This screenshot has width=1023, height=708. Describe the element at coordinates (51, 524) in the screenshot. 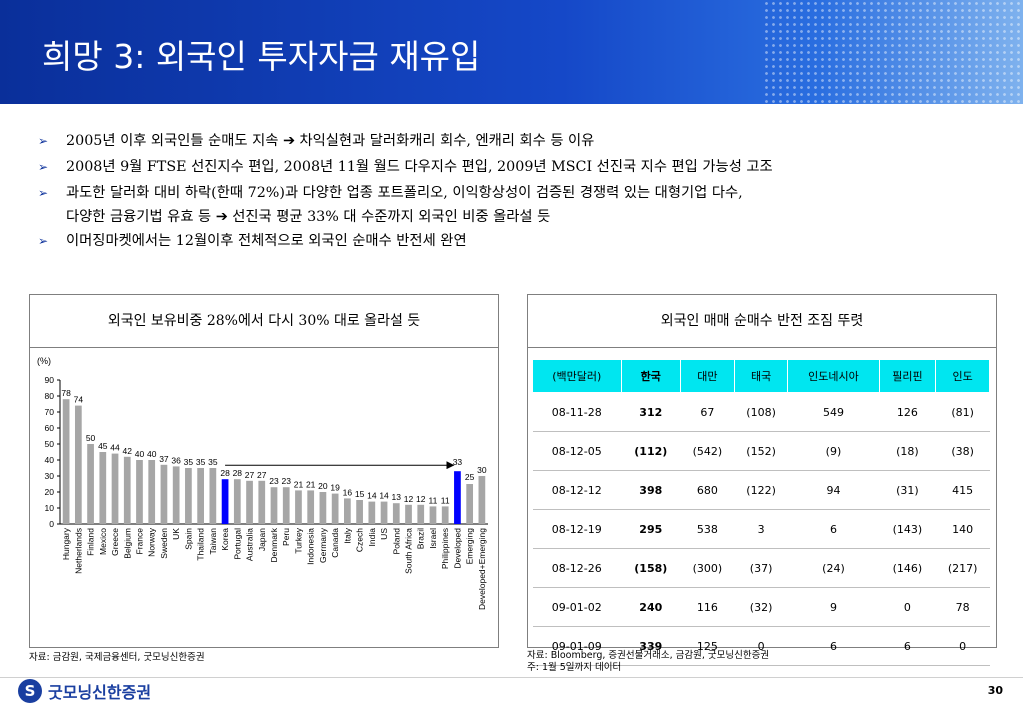

I see `y-tick-label: 0` at that location.